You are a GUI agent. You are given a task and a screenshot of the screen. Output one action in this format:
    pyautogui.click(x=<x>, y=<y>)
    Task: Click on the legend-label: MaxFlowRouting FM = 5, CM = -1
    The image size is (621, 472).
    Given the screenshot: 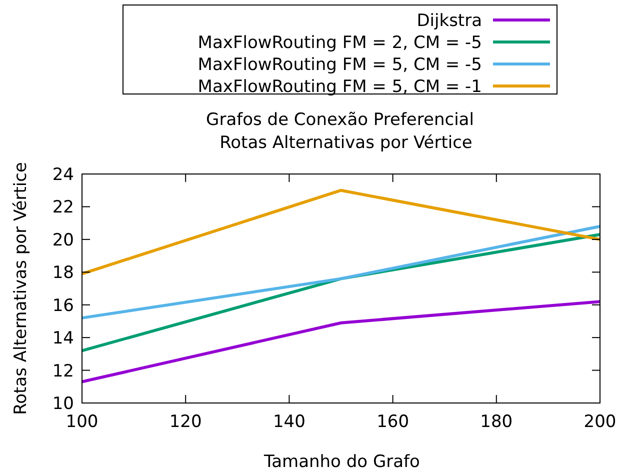 What is the action you would take?
    pyautogui.click(x=340, y=87)
    